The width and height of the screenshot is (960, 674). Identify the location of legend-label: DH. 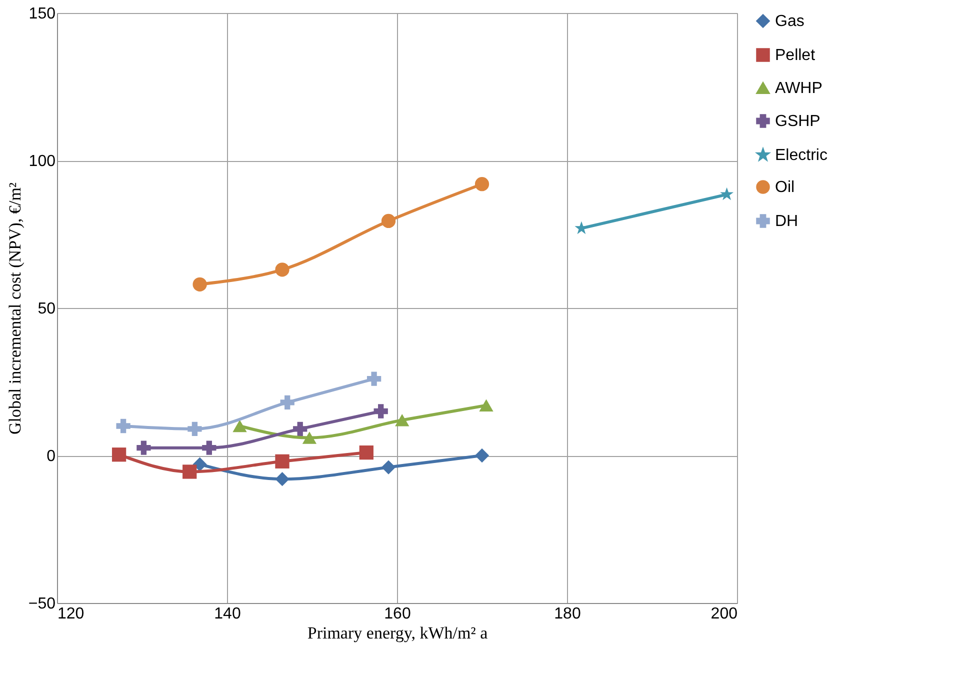
(786, 221).